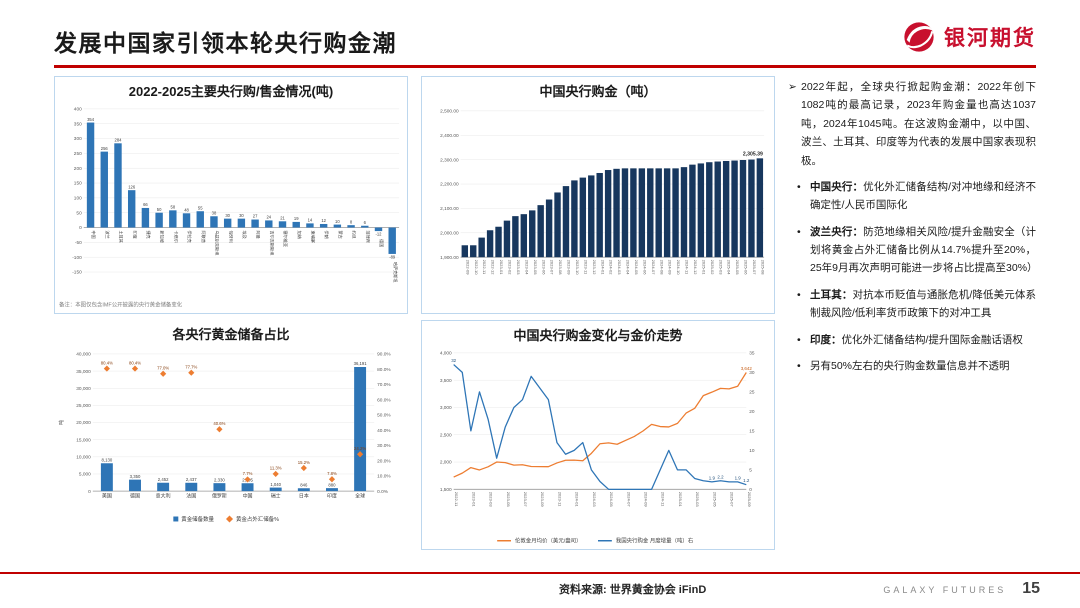 This screenshot has height=608, width=1080. Describe the element at coordinates (678, 268) in the screenshot. I see `x-label: 2024-10` at that location.